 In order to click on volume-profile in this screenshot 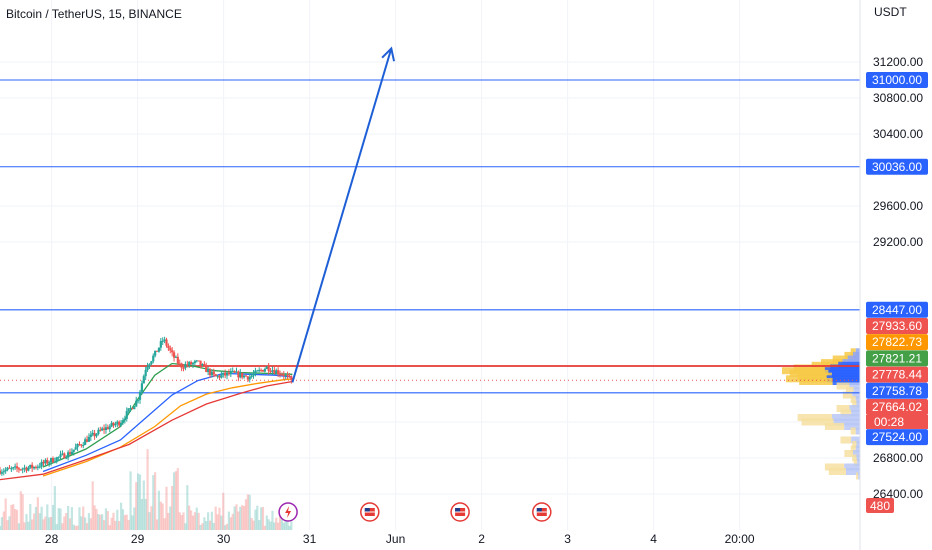, I will do `click(821, 414)`.